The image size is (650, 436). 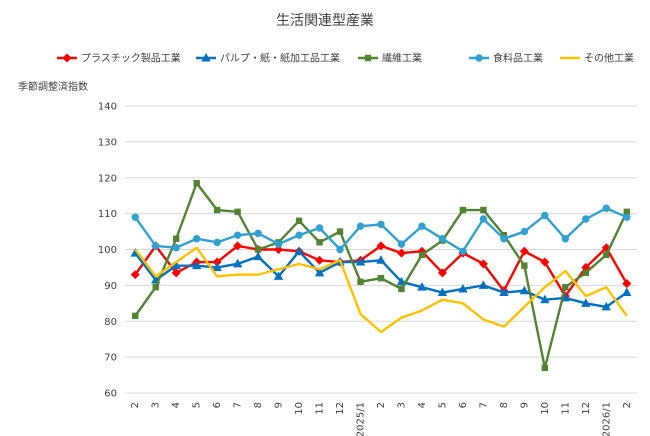 What do you see at coordinates (110, 394) in the screenshot?
I see `y-tick-label: 60` at bounding box center [110, 394].